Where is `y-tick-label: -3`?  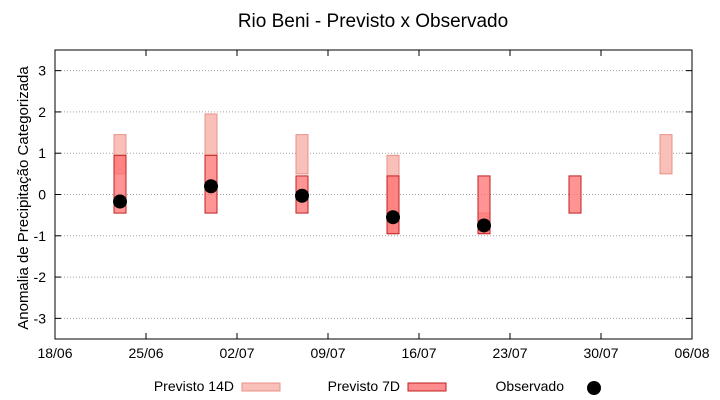
y-tick-label: -3 is located at coordinates (40, 318).